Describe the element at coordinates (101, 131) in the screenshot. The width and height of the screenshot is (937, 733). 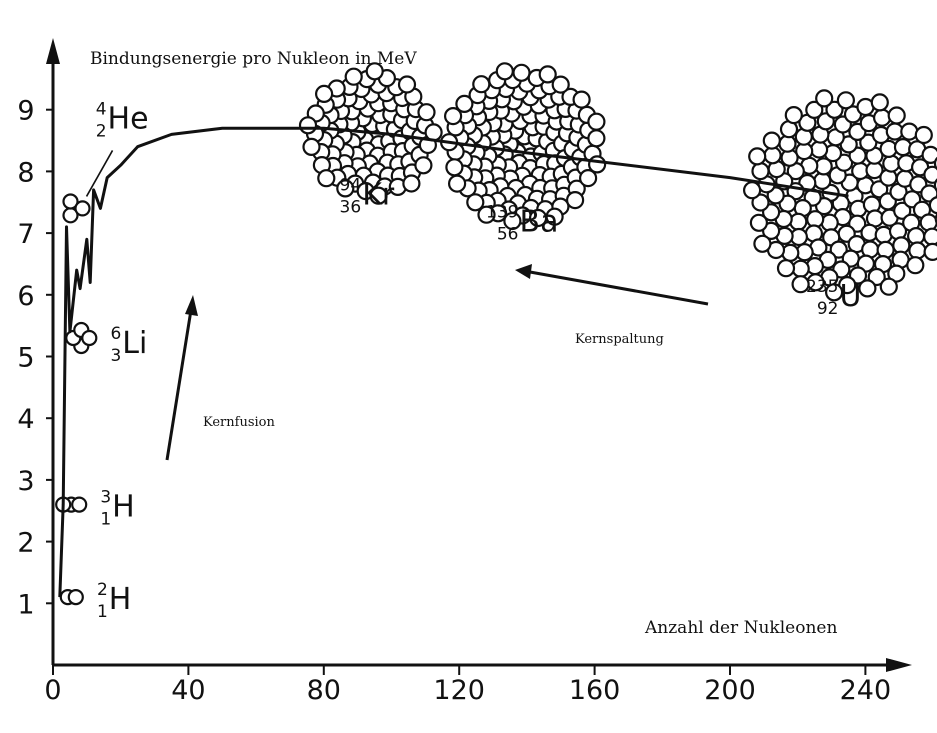
I see `charge-number: 2` at that location.